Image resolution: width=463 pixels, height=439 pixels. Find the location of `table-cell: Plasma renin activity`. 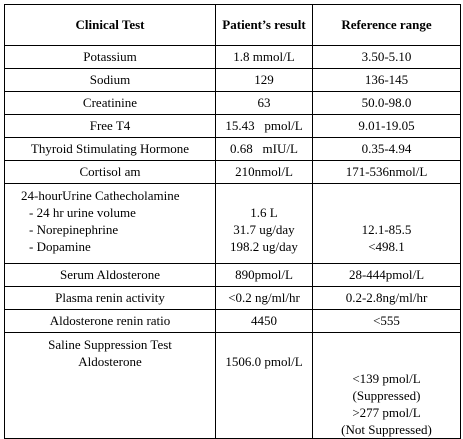

table-cell: Plasma renin activity is located at coordinates (110, 298).